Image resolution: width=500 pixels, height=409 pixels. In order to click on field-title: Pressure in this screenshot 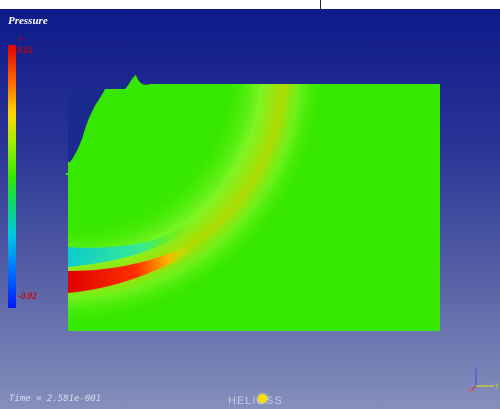, I will do `click(28, 21)`.